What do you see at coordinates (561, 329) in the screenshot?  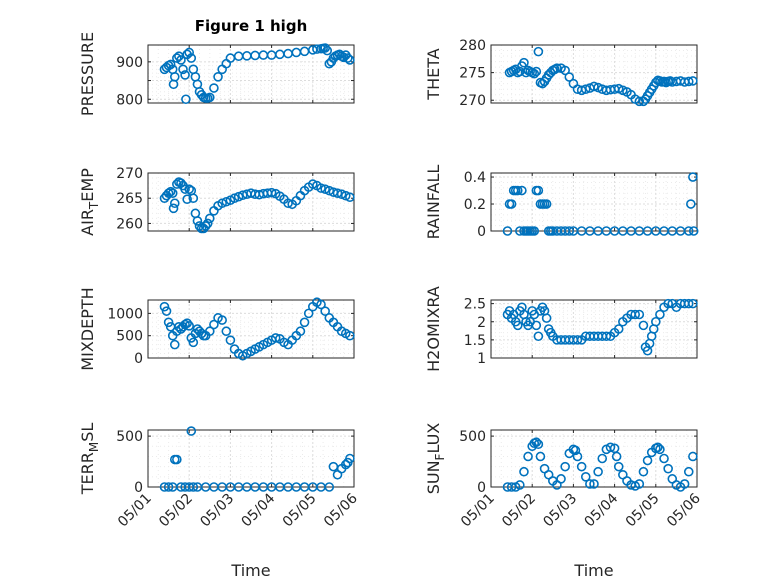 I see `subplot-h2omixra: 1 1.5 2 2.5 H2OMIXRA` at bounding box center [561, 329].